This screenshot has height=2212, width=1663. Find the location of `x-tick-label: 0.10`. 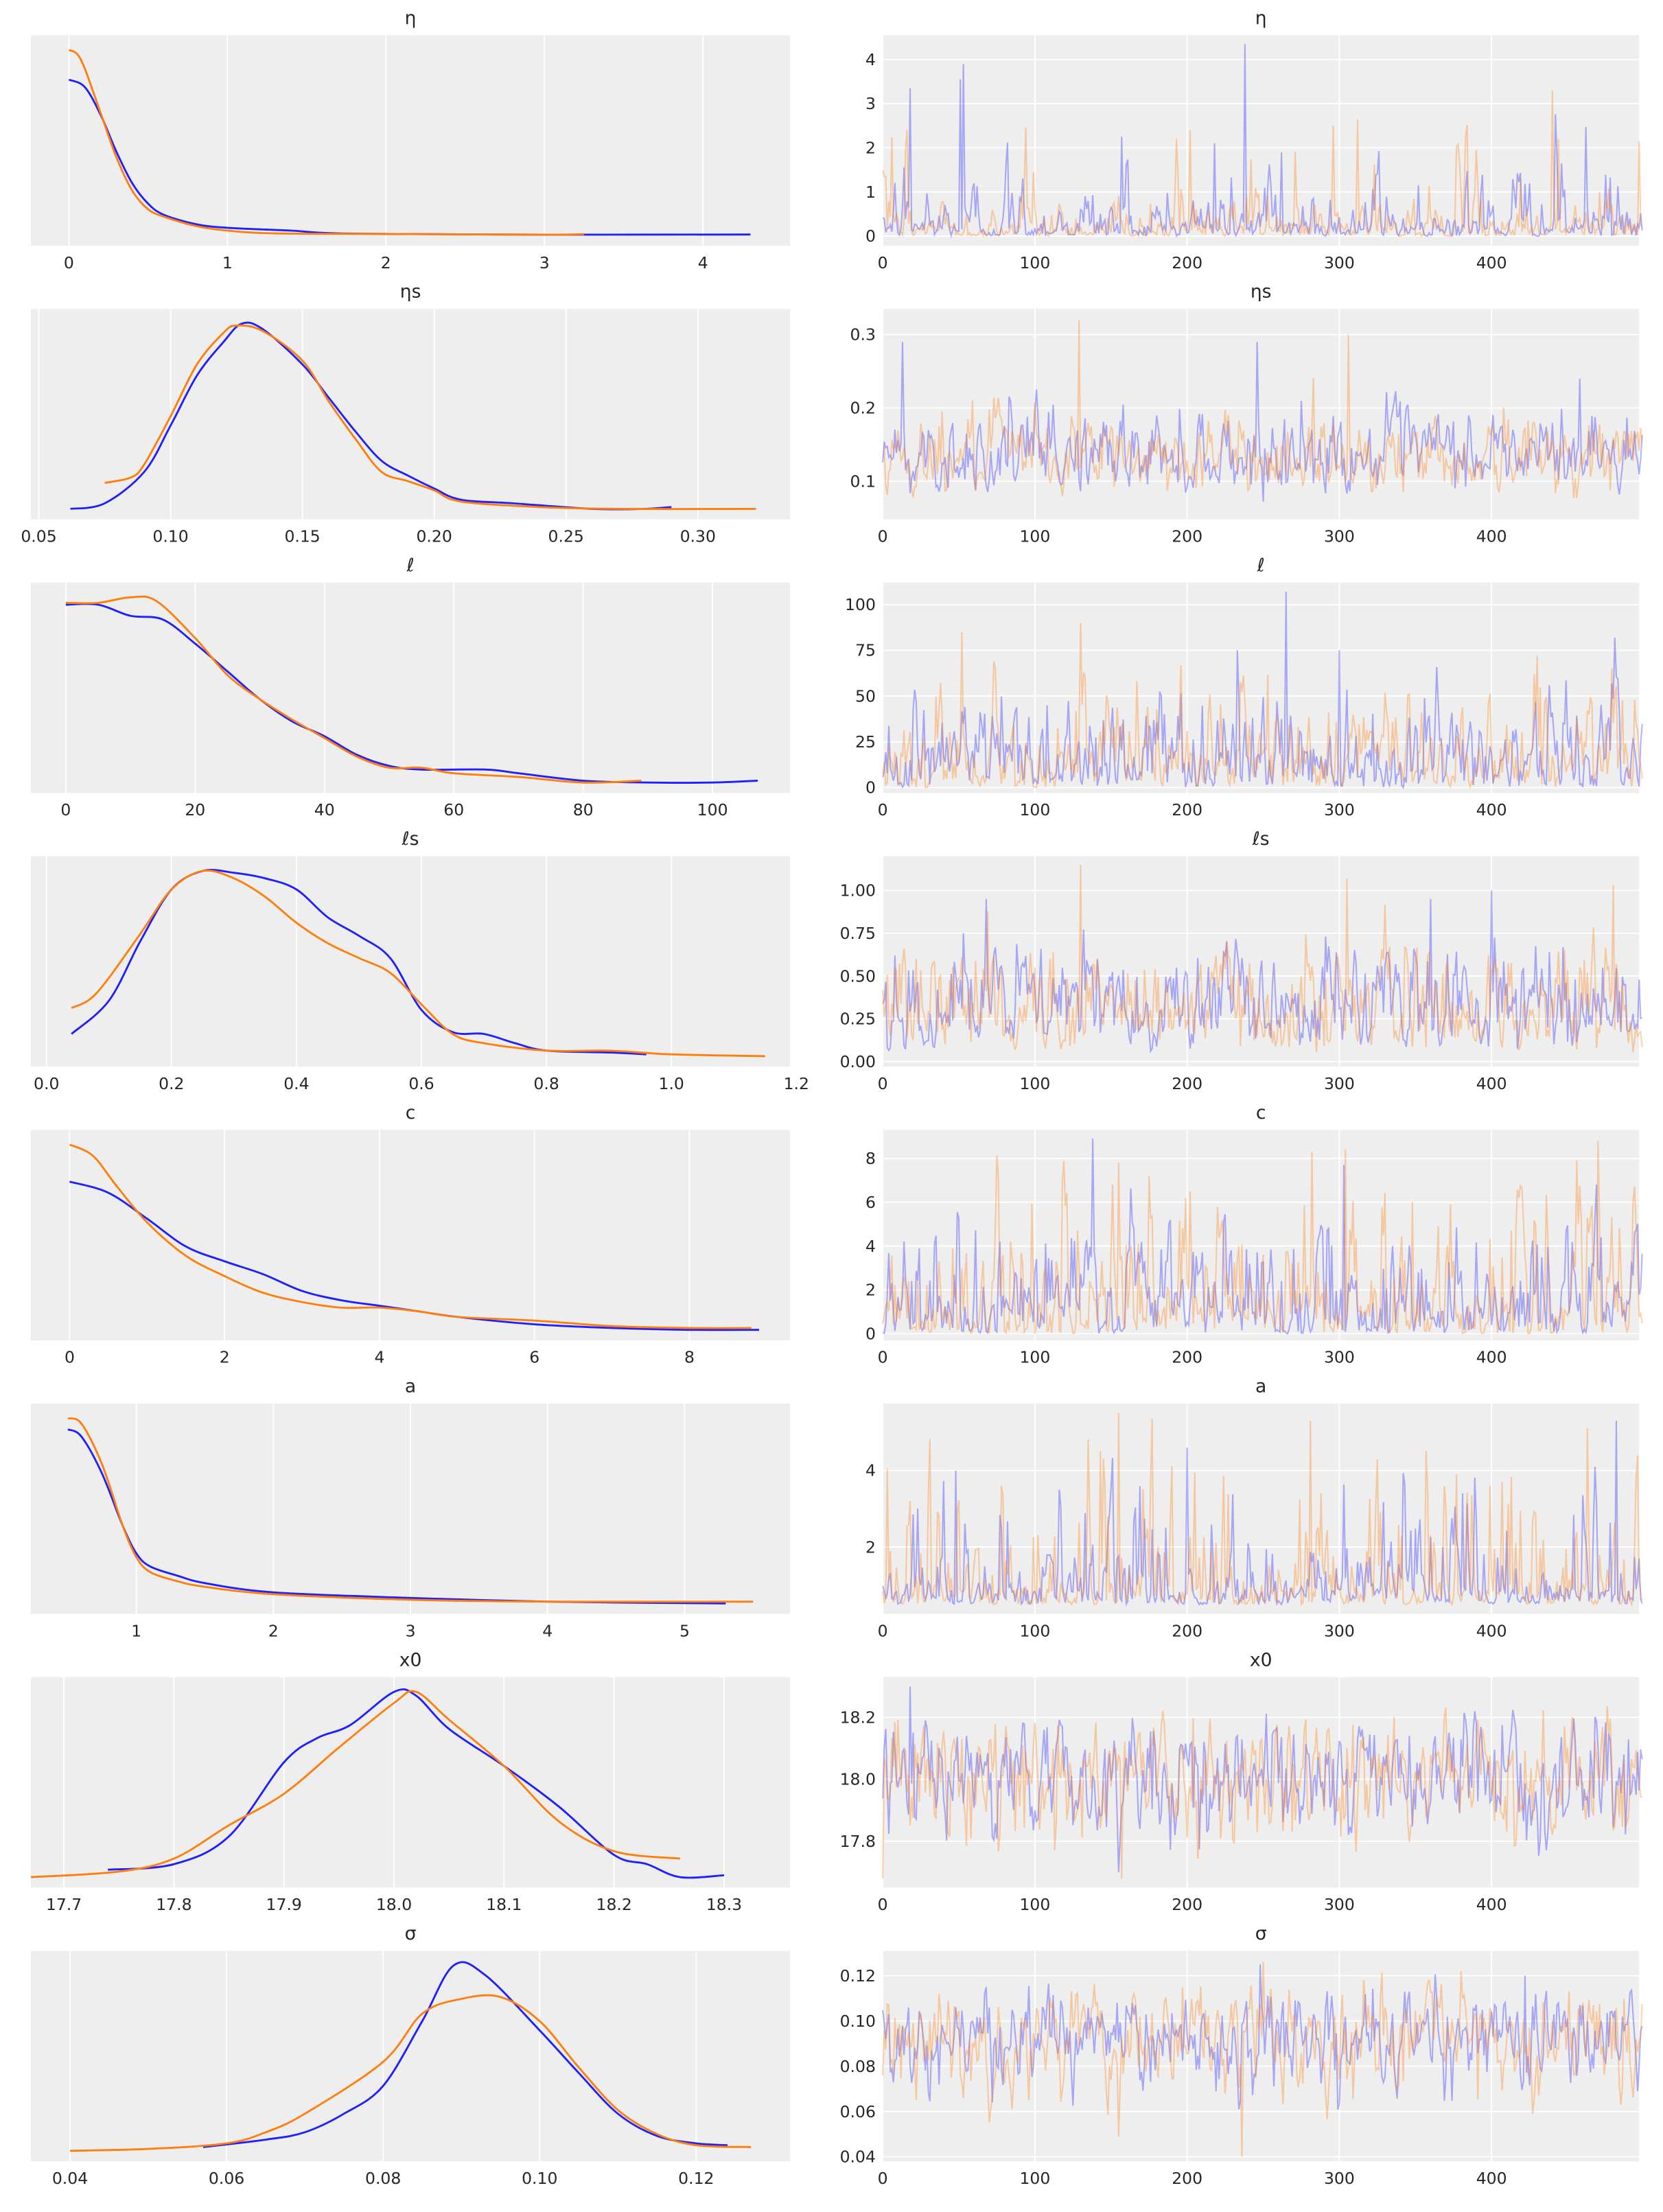

x-tick-label: 0.10 is located at coordinates (170, 536).